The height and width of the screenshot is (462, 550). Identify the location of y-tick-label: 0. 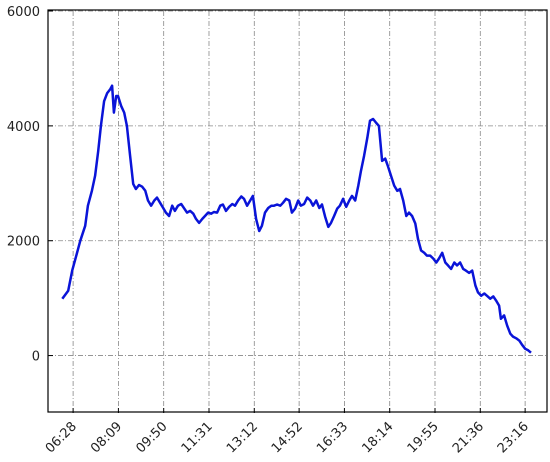
(36, 357).